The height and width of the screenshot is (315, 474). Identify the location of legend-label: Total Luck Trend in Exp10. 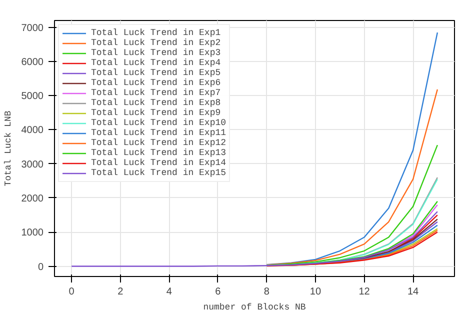
(158, 123).